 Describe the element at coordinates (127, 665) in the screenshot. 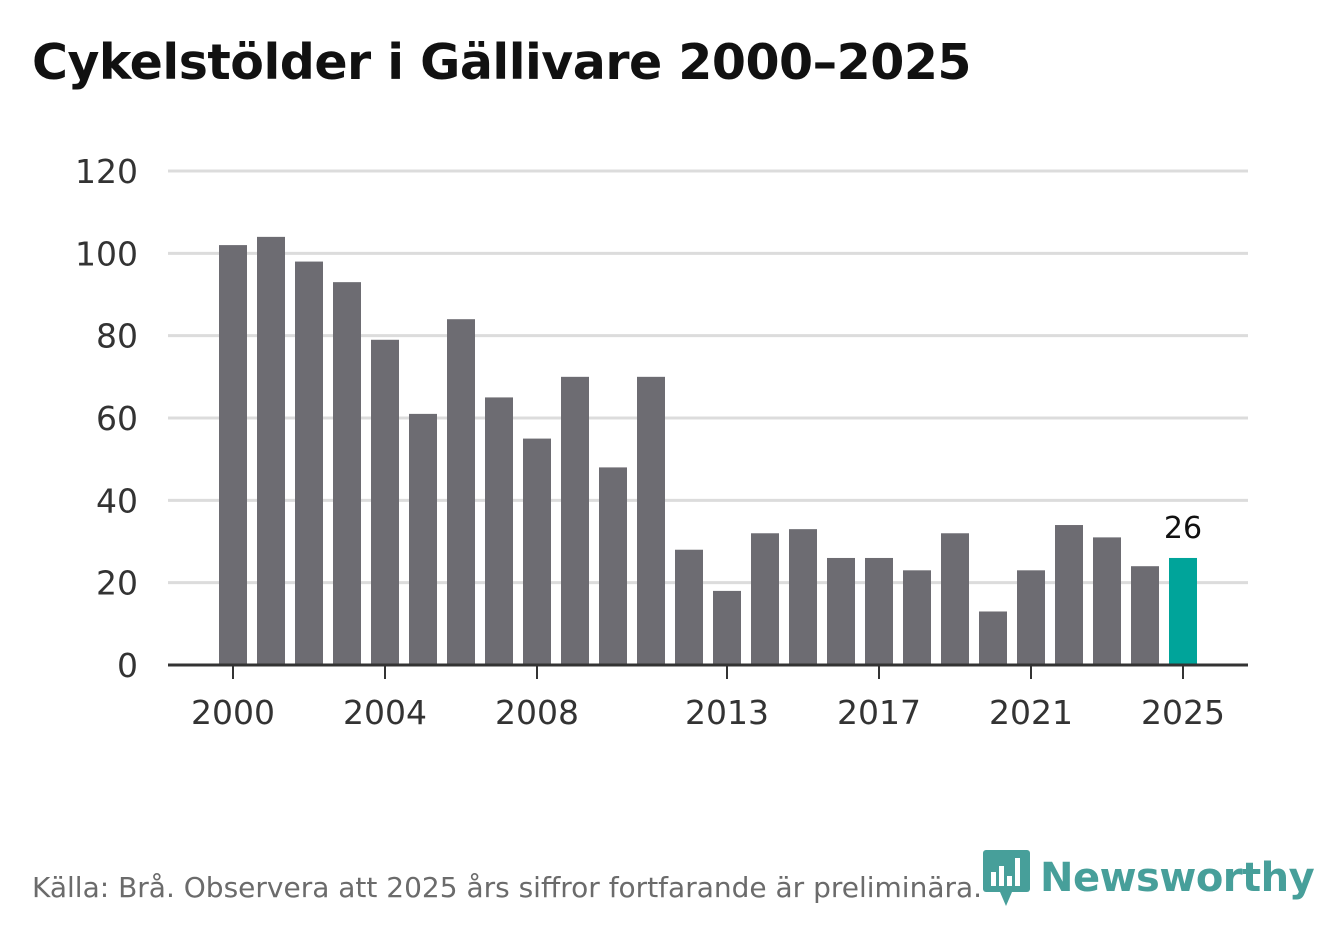

I see `y-tick-label: 0` at that location.